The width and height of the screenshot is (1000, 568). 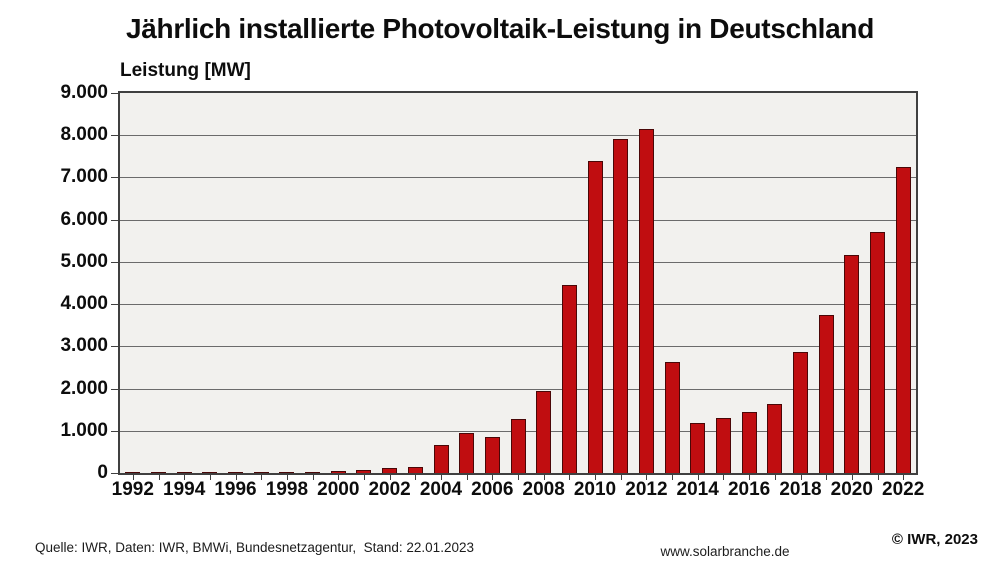 I want to click on x-tick-label: 2014, so click(x=697, y=489).